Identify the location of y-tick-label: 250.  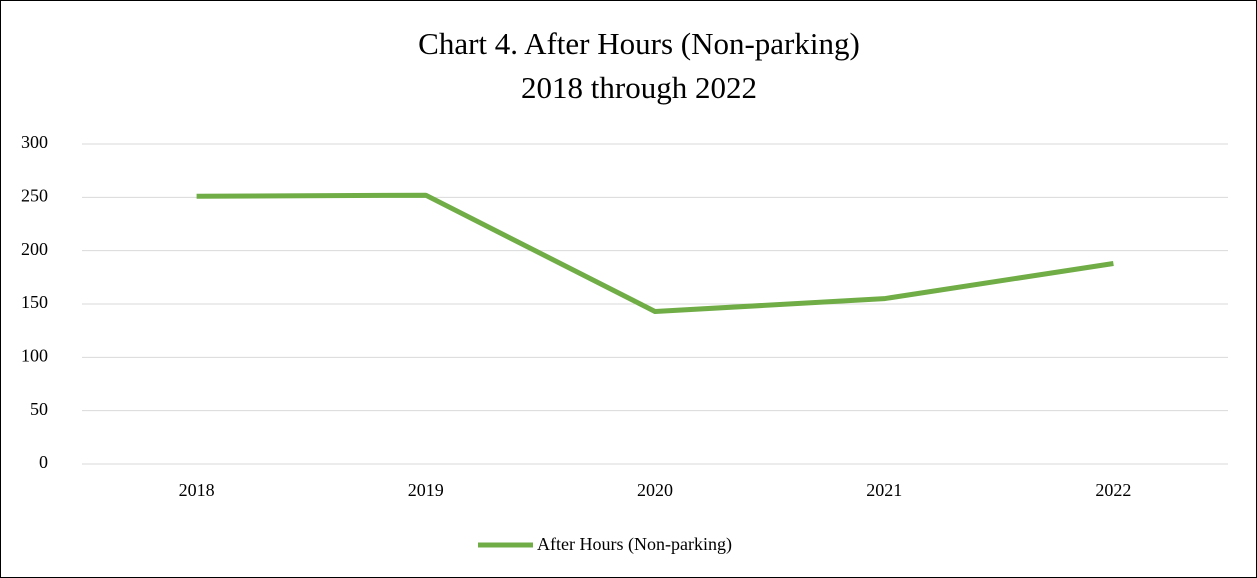
(34, 195).